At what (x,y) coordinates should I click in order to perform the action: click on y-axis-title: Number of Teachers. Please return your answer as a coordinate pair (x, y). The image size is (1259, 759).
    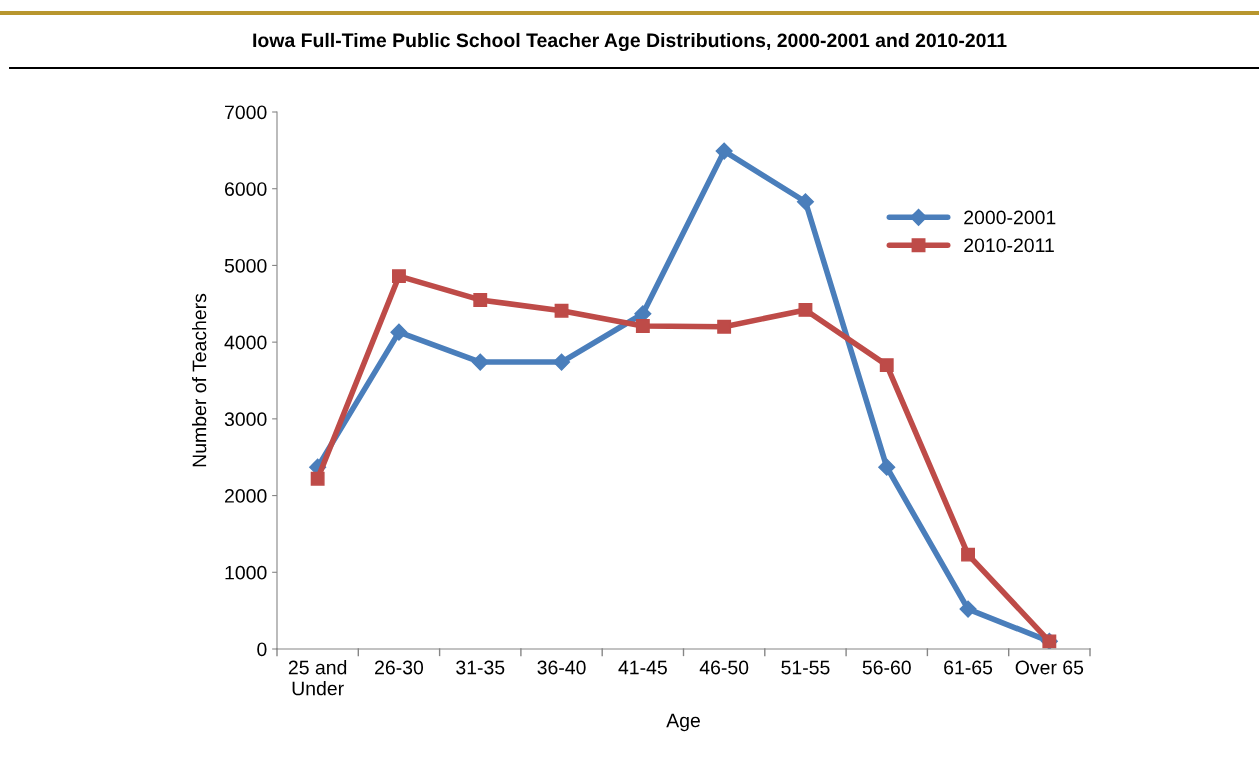
    Looking at the image, I should click on (199, 380).